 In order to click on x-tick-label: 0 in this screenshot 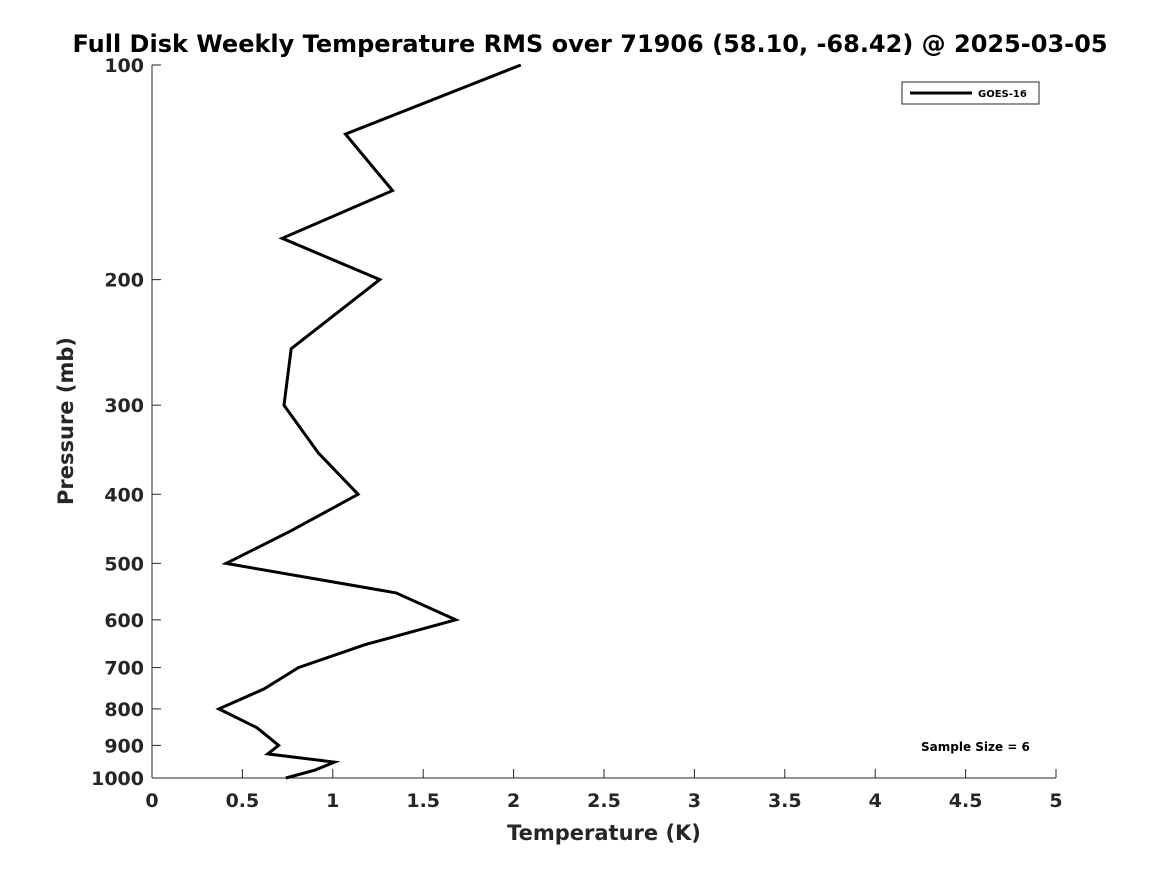, I will do `click(151, 801)`.